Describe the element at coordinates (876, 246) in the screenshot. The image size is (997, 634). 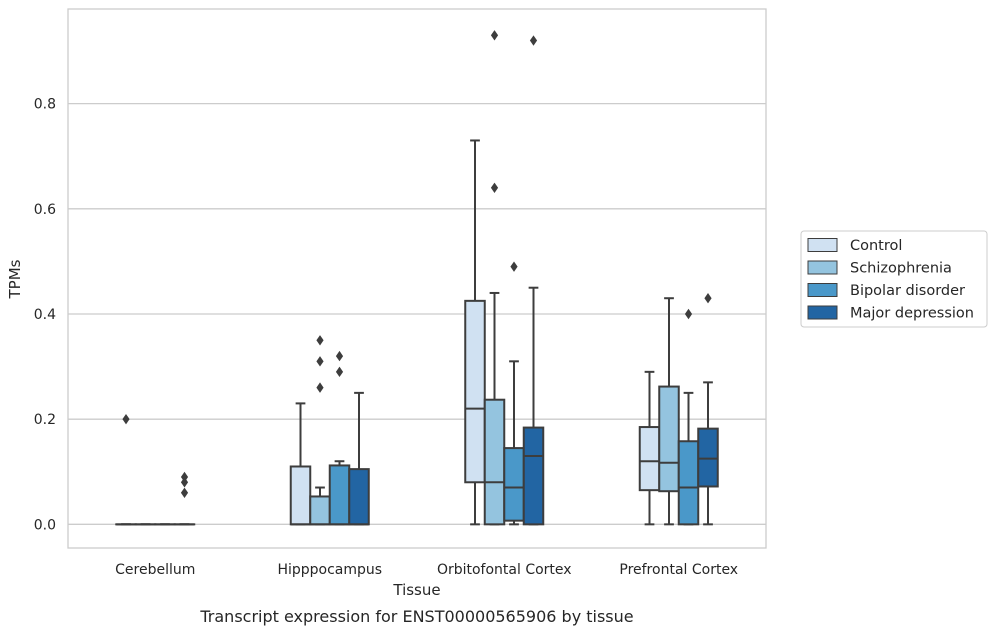
I see `legend-label: Control` at that location.